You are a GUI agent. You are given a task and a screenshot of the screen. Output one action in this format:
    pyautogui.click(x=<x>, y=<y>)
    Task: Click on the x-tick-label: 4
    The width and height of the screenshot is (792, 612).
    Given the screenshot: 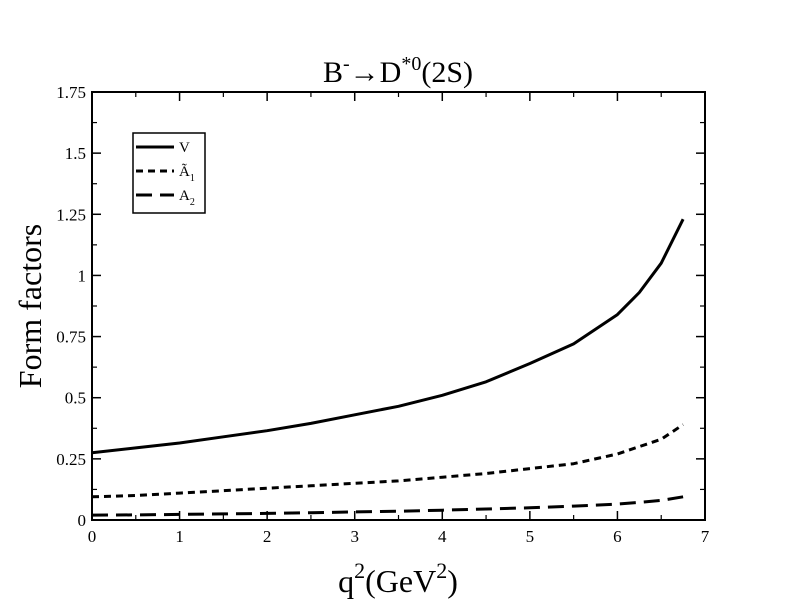 What is the action you would take?
    pyautogui.click(x=442, y=536)
    